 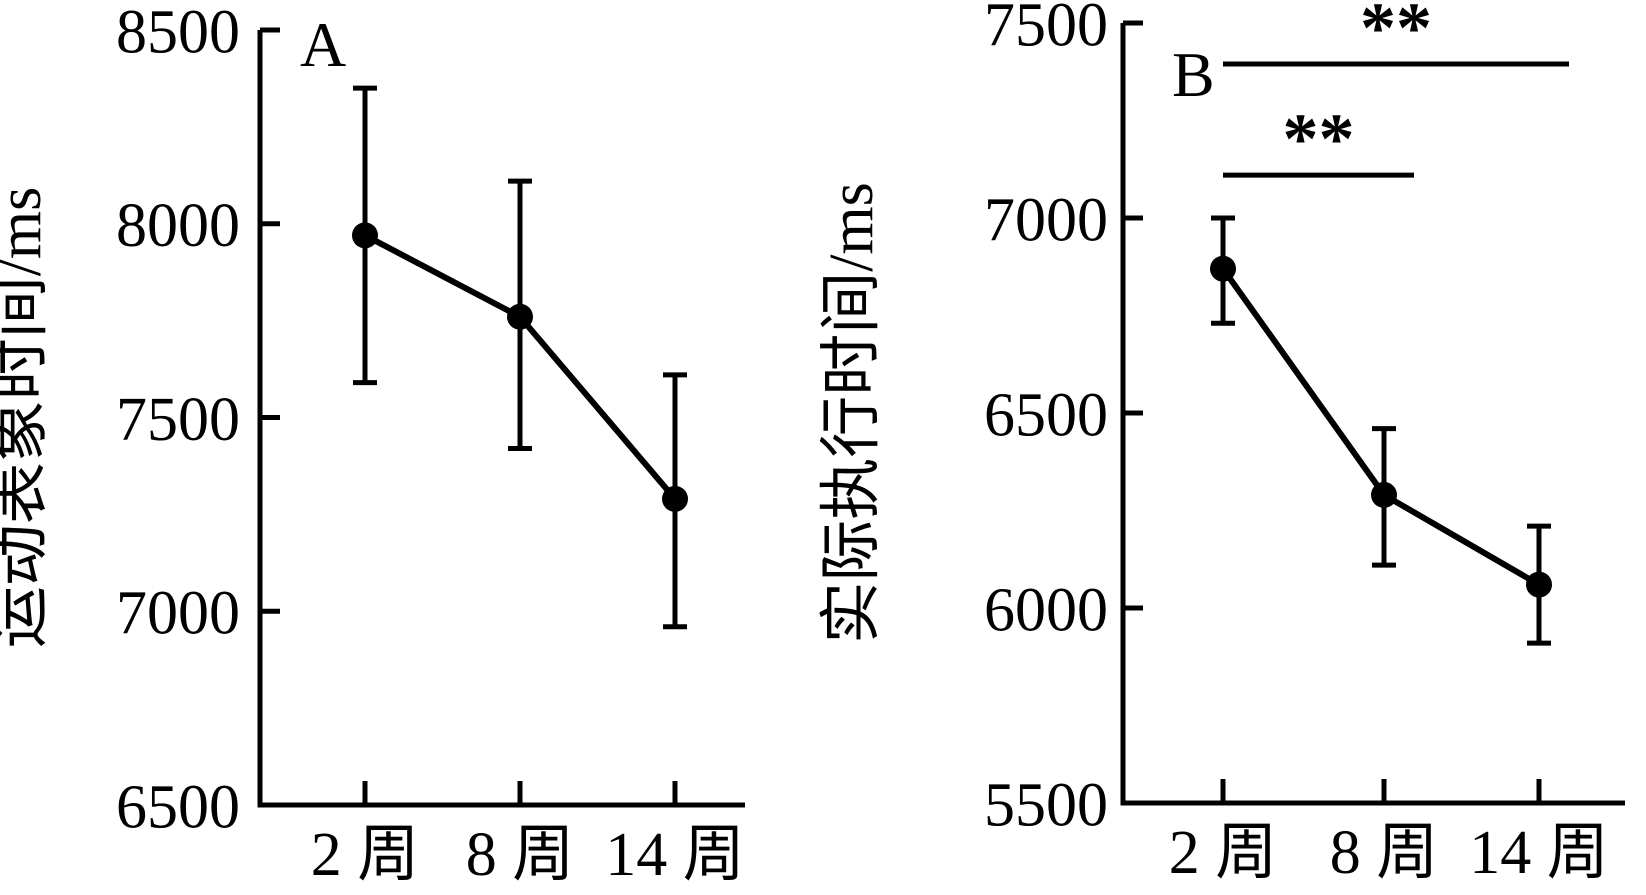 I want to click on y-tick-label: 5500, so click(x=1046, y=805).